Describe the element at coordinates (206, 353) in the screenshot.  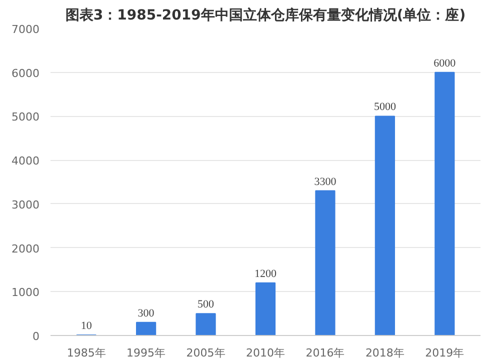
I see `x-tick-label: 2005年` at that location.